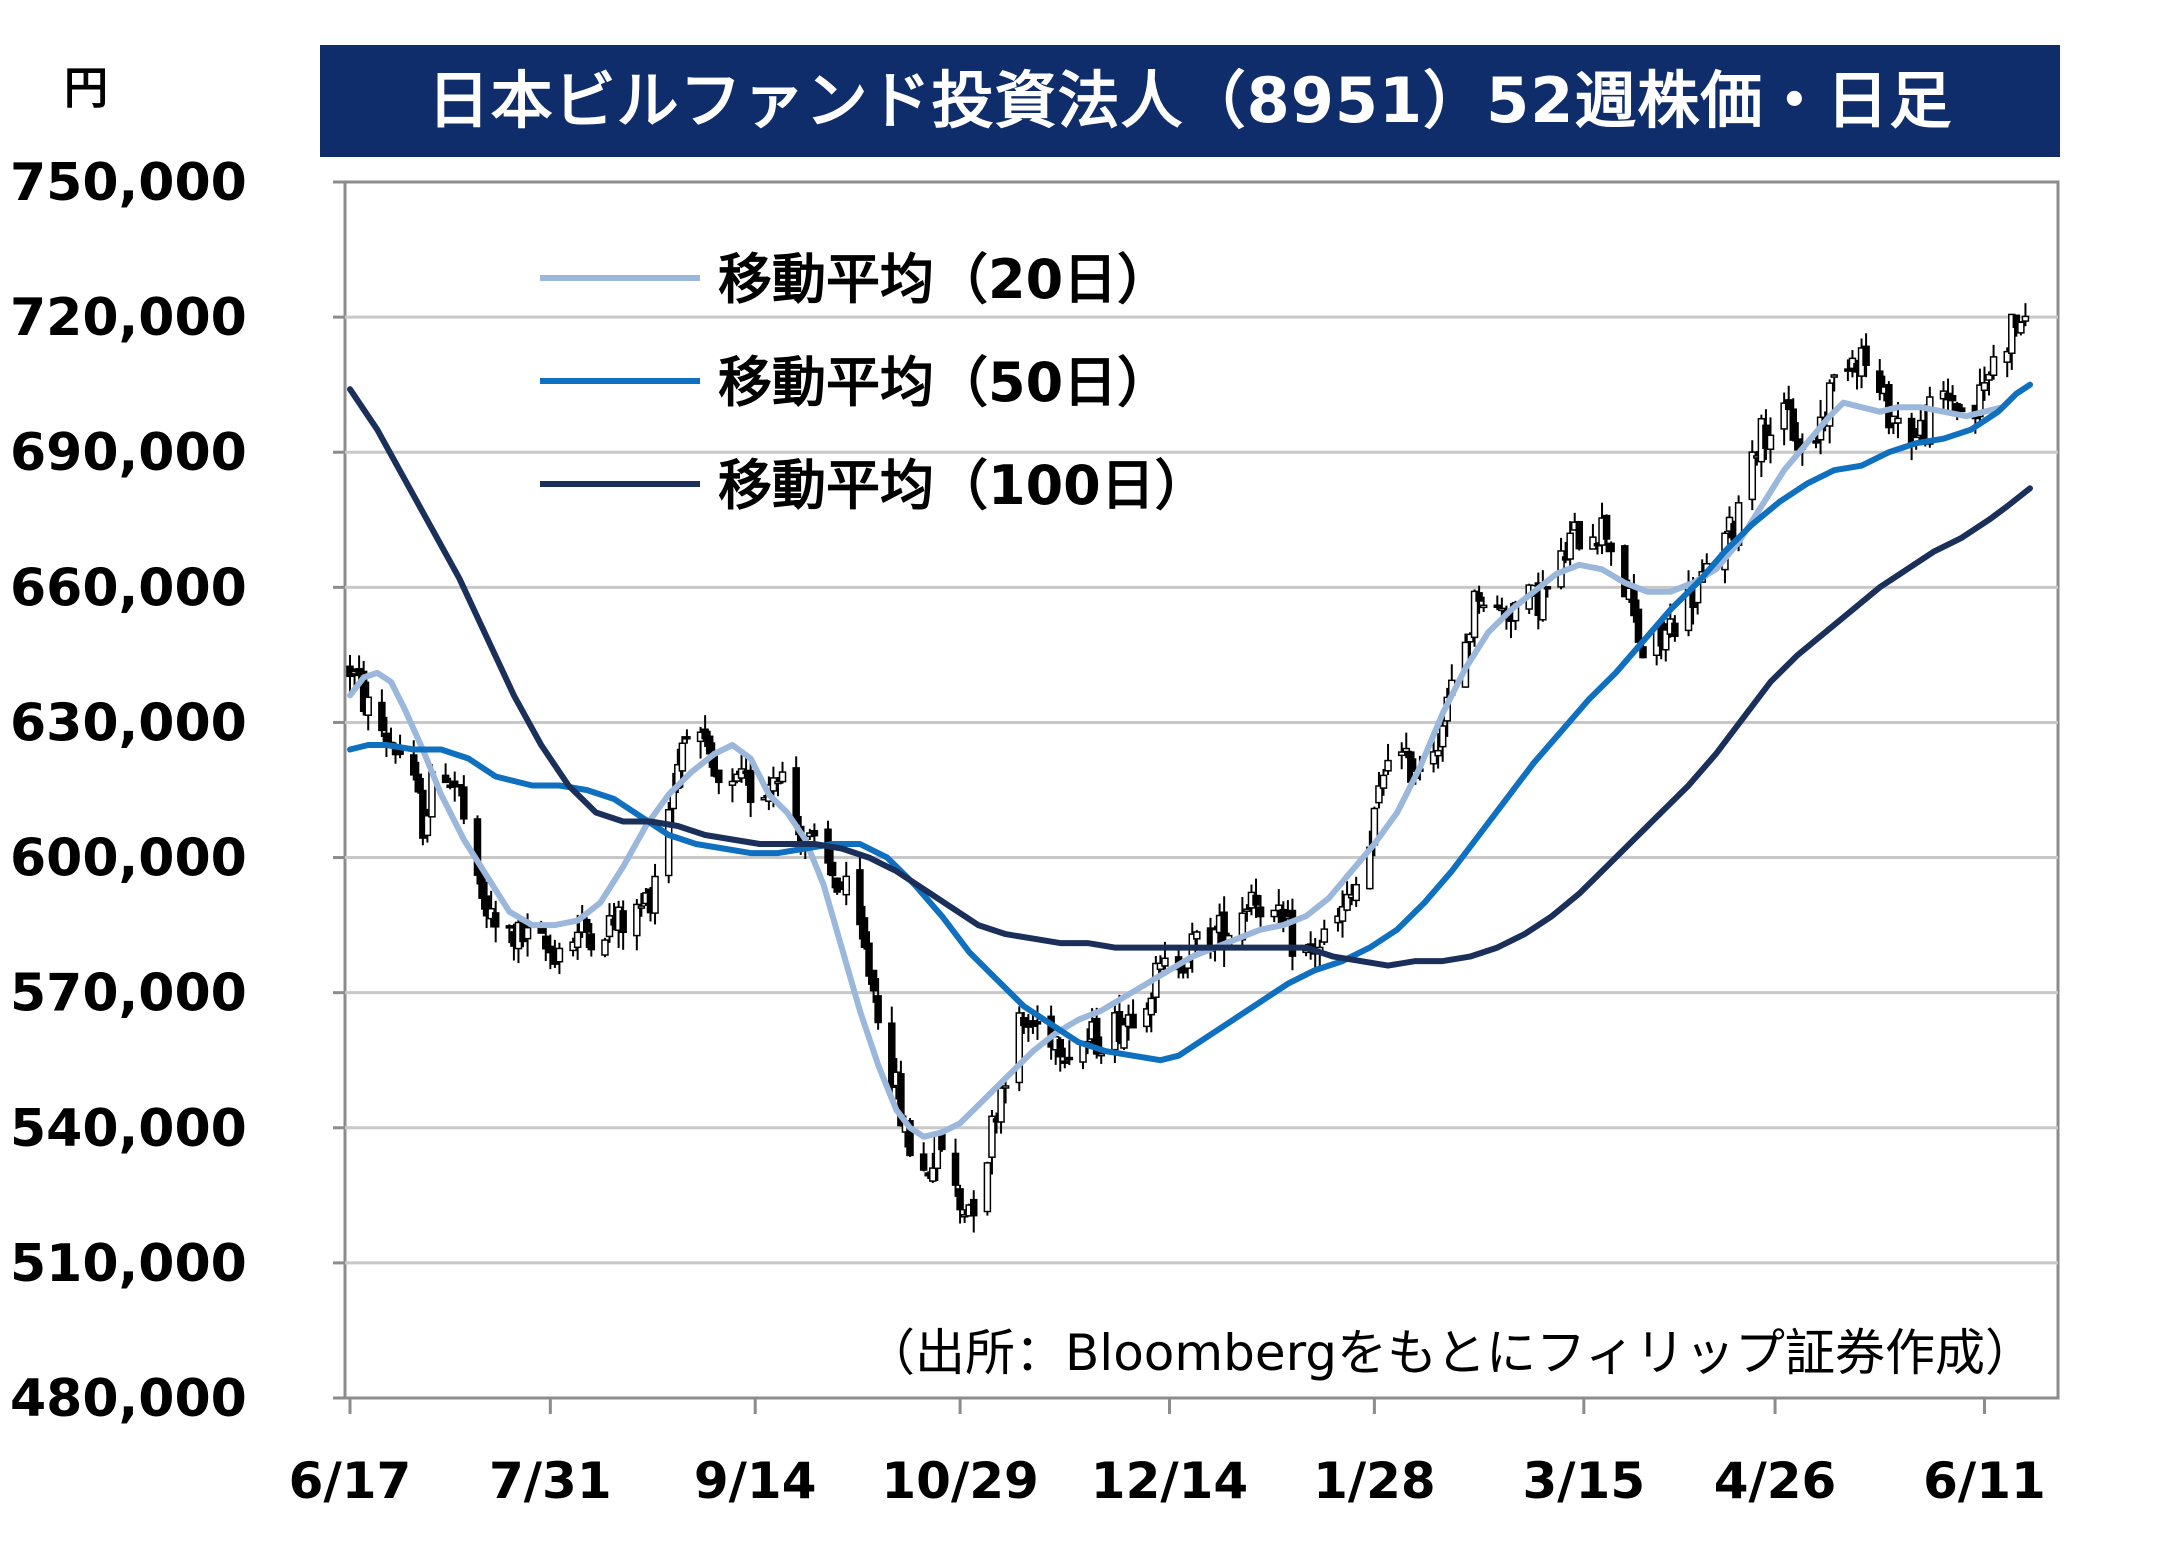 The height and width of the screenshot is (1541, 2167). What do you see at coordinates (128, 183) in the screenshot?
I see `y-tick-label: 750,000` at bounding box center [128, 183].